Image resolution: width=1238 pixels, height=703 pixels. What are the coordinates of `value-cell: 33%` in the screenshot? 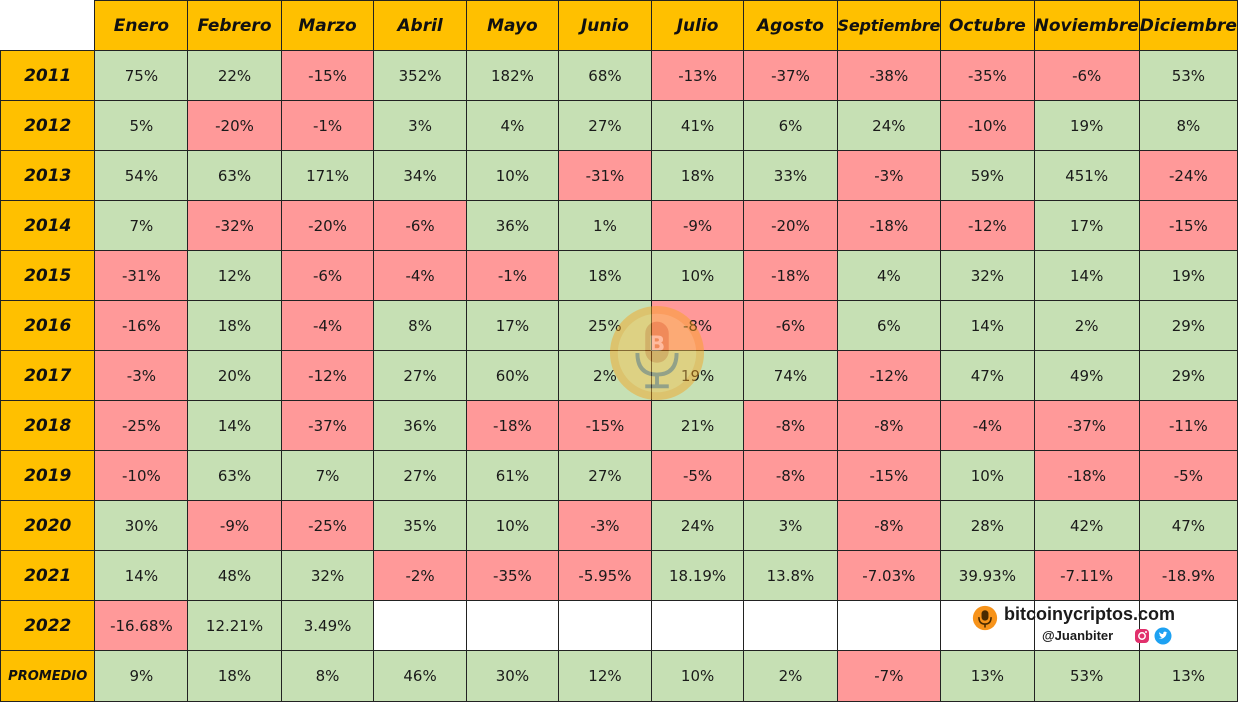 It's located at (790, 175).